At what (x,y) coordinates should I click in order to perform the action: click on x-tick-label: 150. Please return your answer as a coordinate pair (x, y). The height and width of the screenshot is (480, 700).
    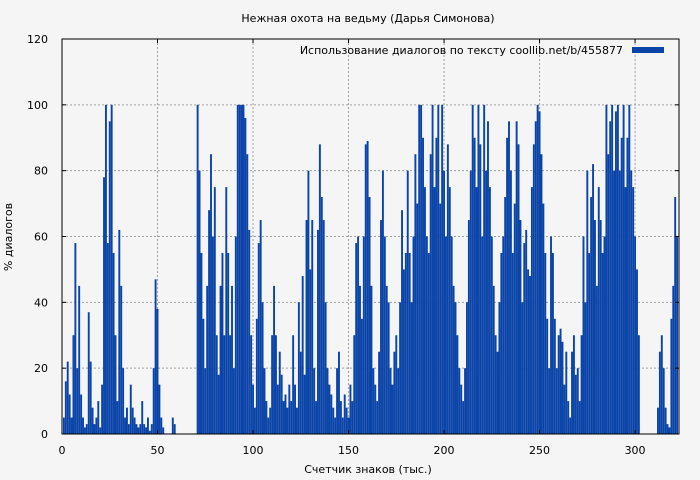
    Looking at the image, I should click on (348, 450).